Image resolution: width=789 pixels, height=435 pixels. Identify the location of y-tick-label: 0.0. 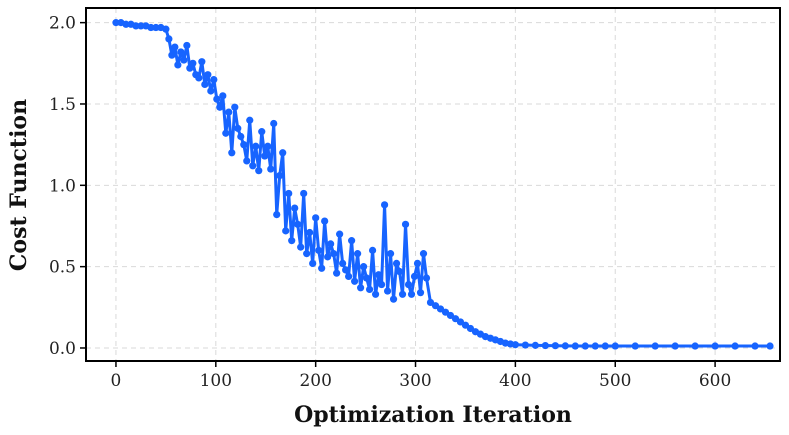
(62, 349).